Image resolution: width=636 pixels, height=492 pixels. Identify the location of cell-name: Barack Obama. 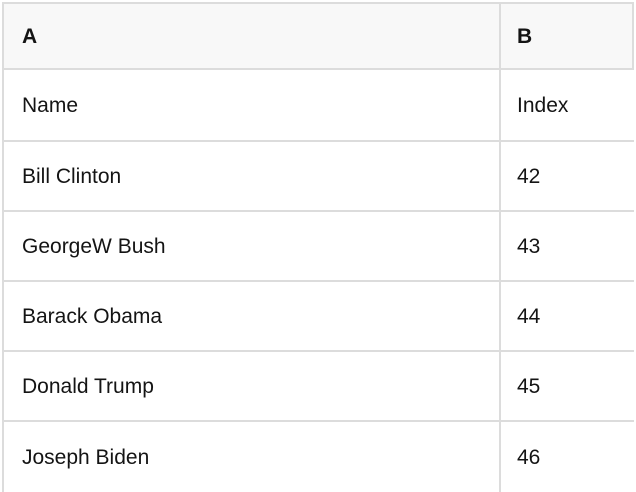
(92, 316).